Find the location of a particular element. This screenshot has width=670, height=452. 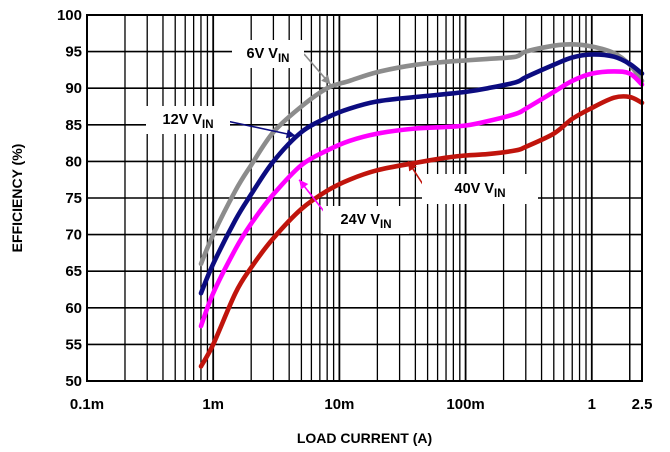

x-tick-label: 0.1m is located at coordinates (87, 404).